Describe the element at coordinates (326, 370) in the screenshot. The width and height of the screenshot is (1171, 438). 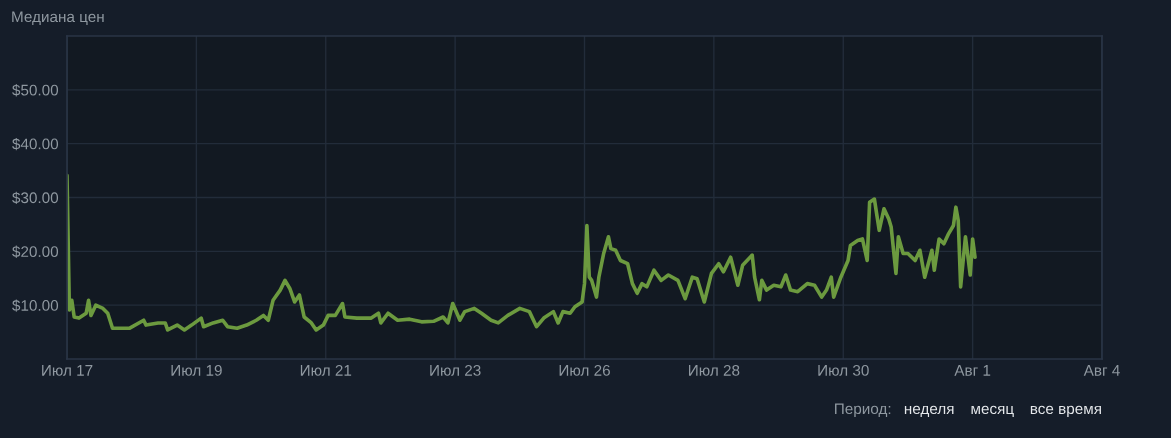
I see `x-tick-label: Июл 21` at that location.